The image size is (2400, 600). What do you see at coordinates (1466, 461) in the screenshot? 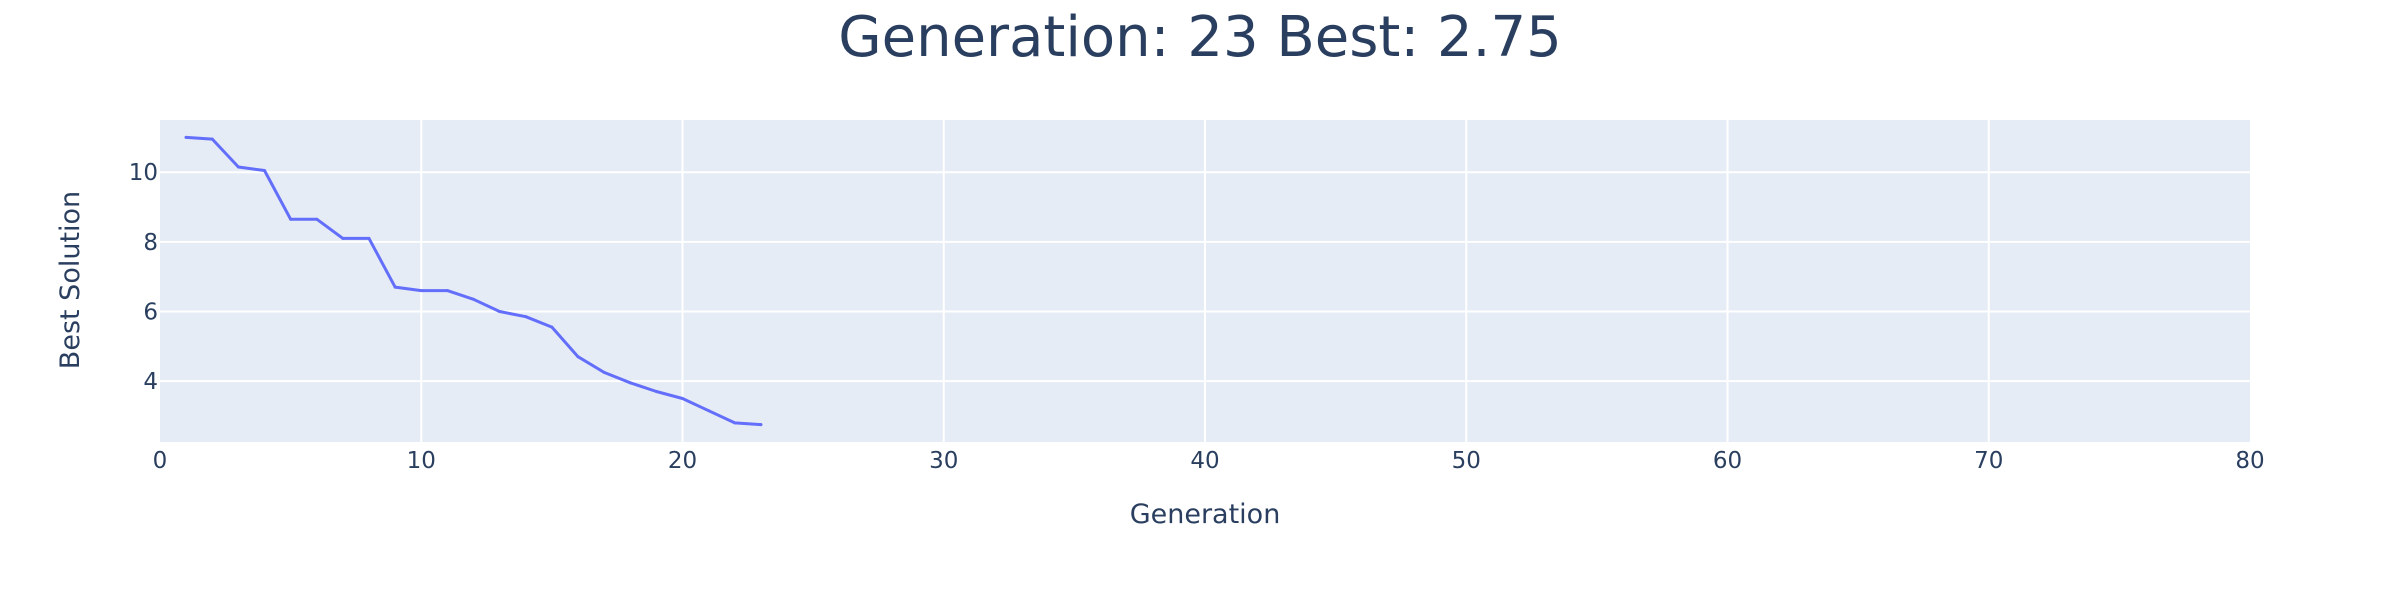
I see `x-tick-label: 50` at bounding box center [1466, 461].